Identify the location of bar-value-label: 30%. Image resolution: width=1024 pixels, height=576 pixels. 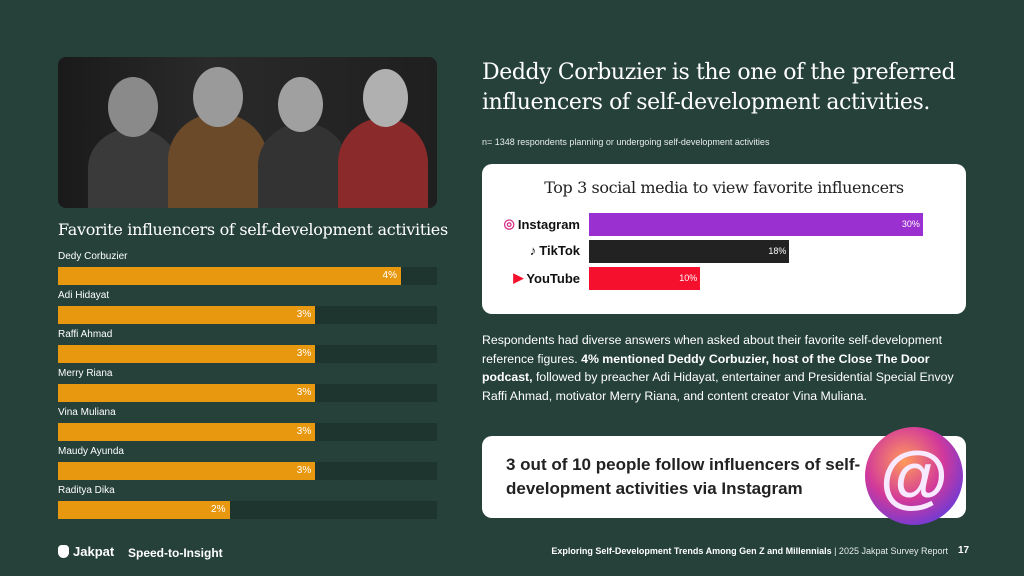
(910, 224).